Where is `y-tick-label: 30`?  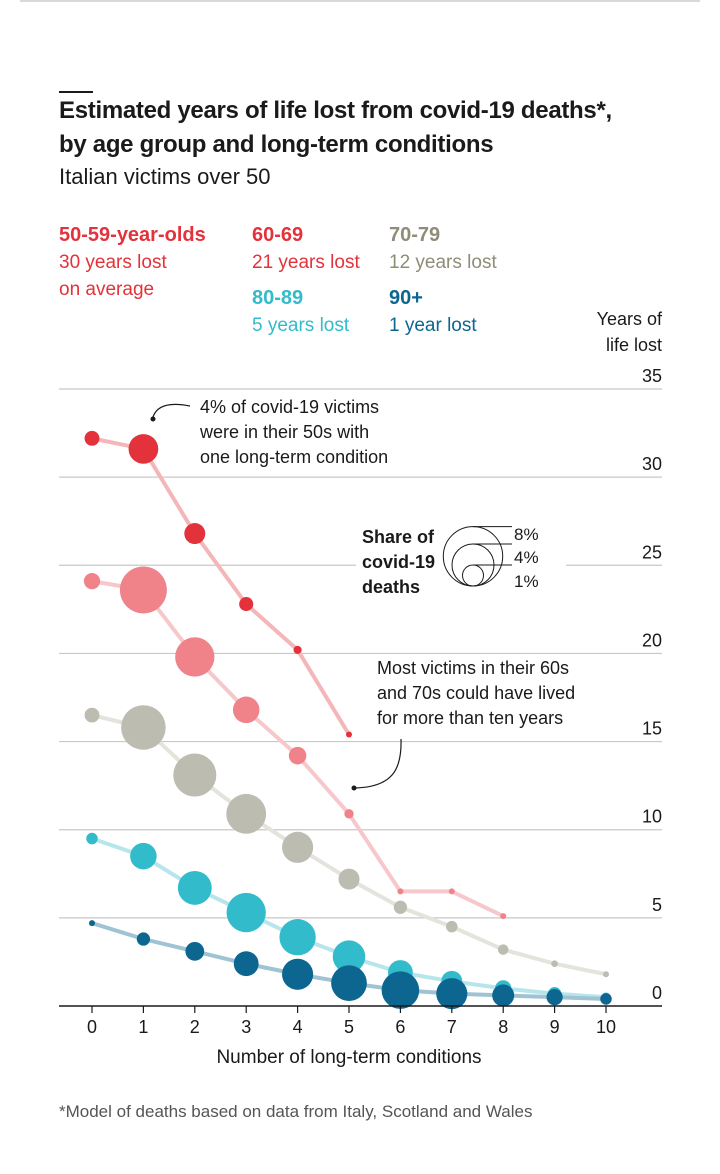
y-tick-label: 30 is located at coordinates (652, 464).